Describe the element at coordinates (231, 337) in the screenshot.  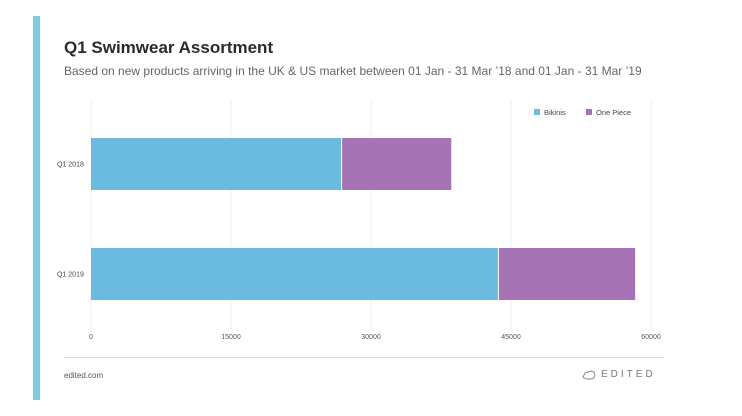
I see `x-tick-label: 15000` at that location.